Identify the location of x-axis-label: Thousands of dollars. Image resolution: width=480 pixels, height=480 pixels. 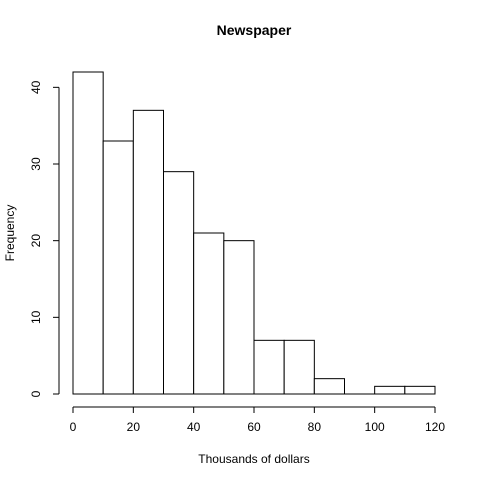
(253, 459).